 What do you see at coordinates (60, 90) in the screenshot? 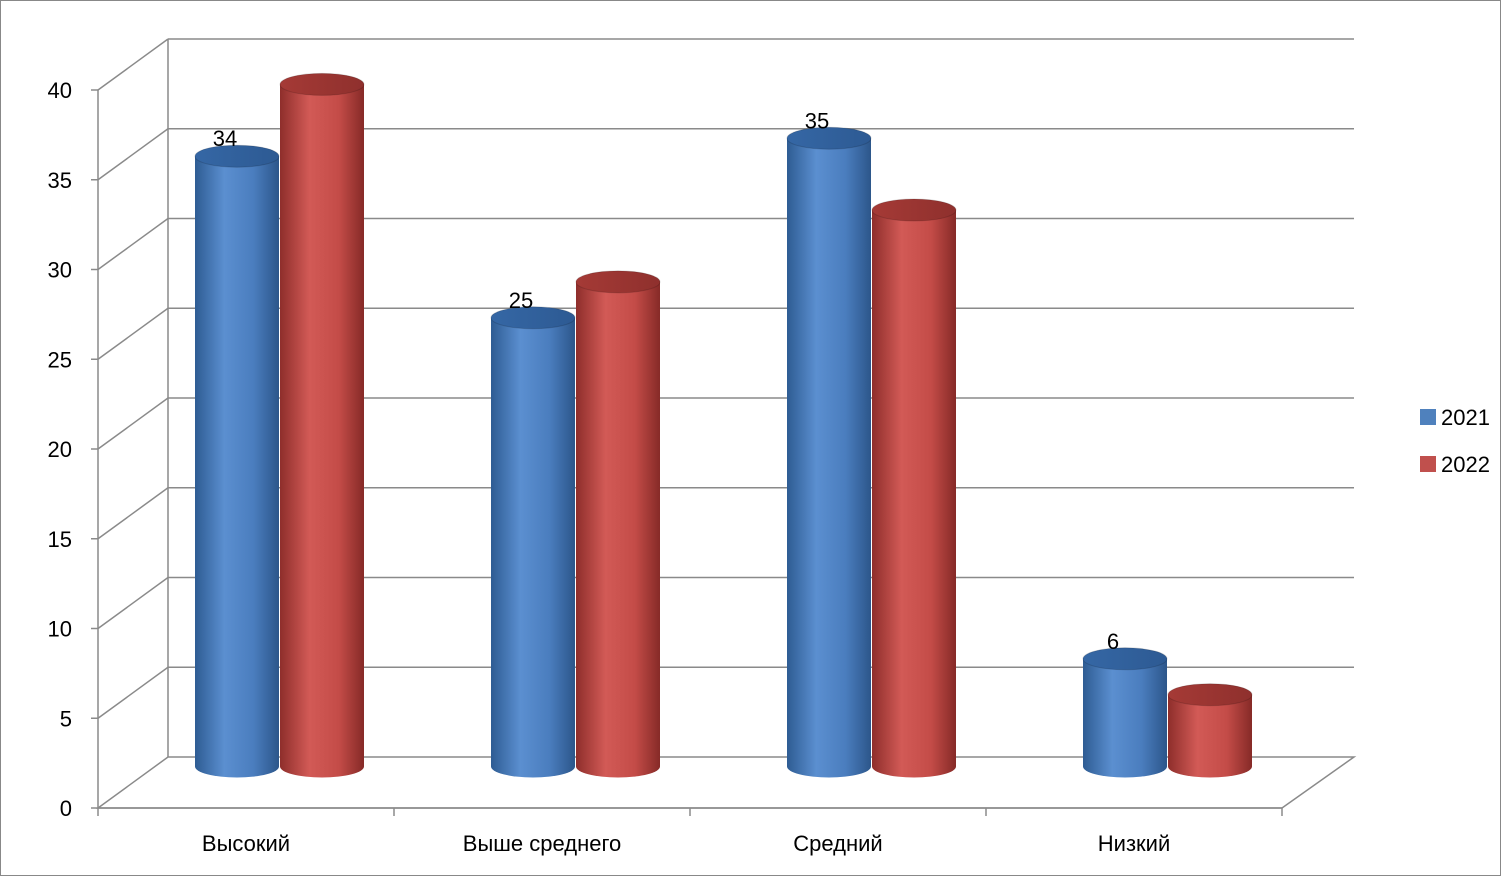
I see `y-tick-label: 40` at bounding box center [60, 90].